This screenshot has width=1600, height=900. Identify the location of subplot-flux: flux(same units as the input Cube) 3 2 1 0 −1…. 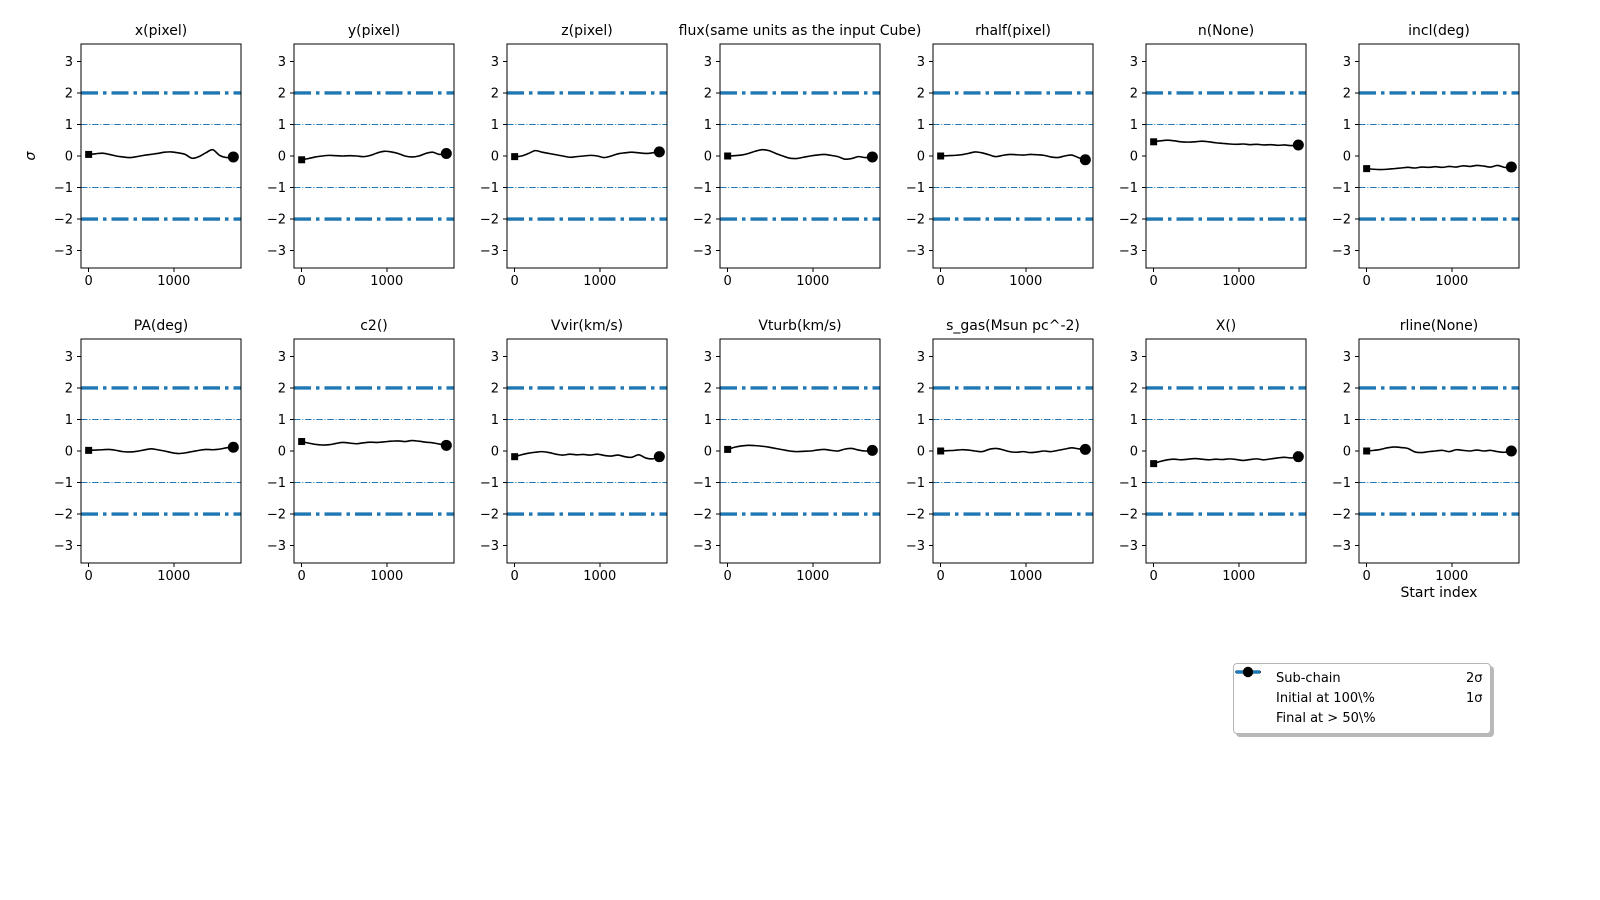
(800, 156).